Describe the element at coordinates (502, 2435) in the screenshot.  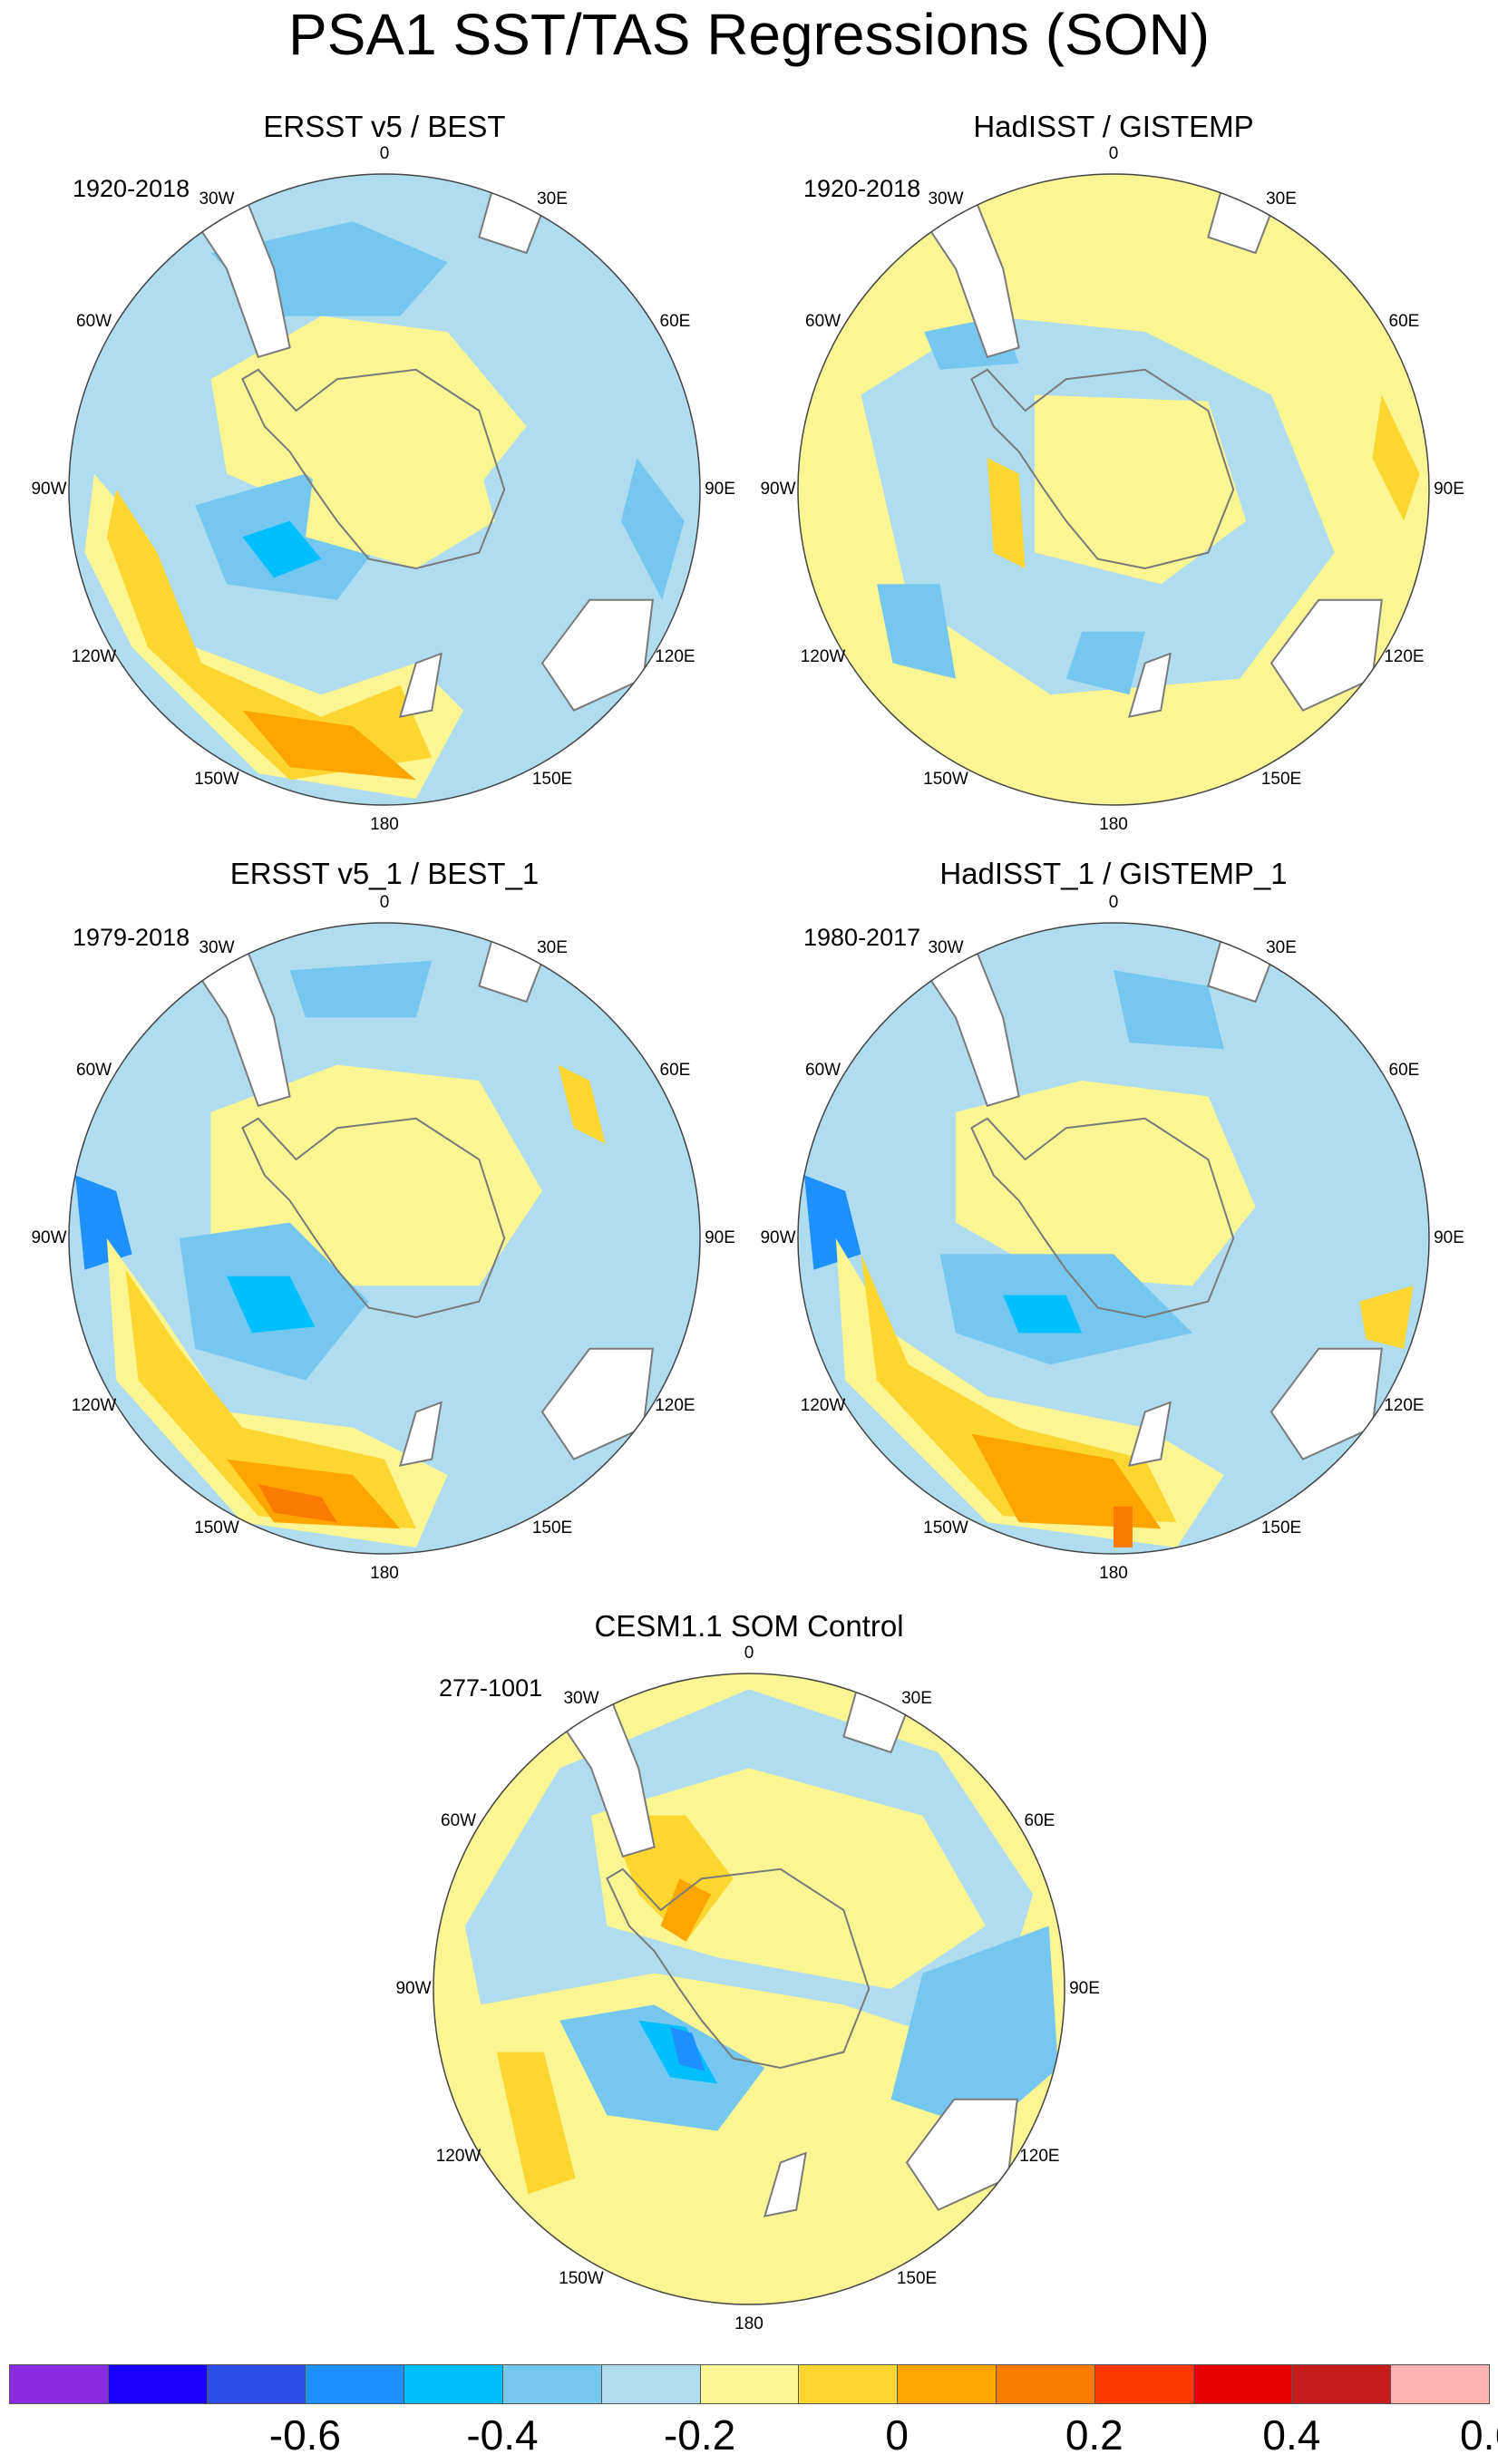
I see `colorbar-label: -0.4` at that location.